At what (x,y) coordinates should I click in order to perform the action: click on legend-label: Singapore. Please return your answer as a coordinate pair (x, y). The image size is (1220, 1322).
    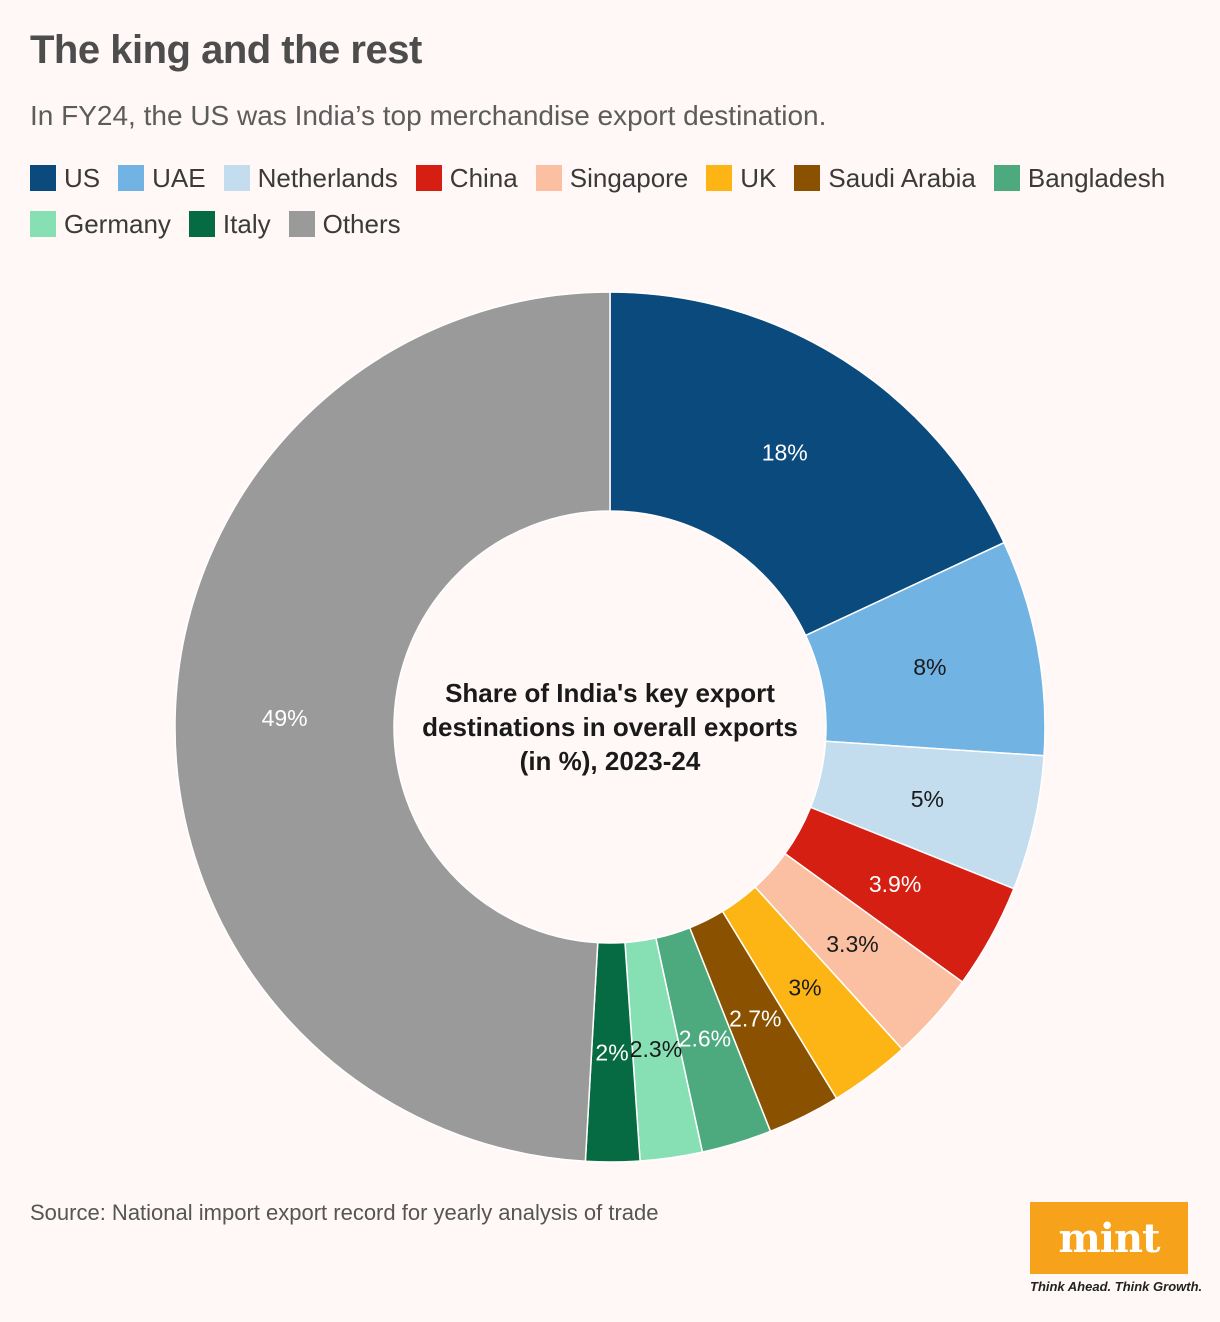
    Looking at the image, I should click on (629, 177).